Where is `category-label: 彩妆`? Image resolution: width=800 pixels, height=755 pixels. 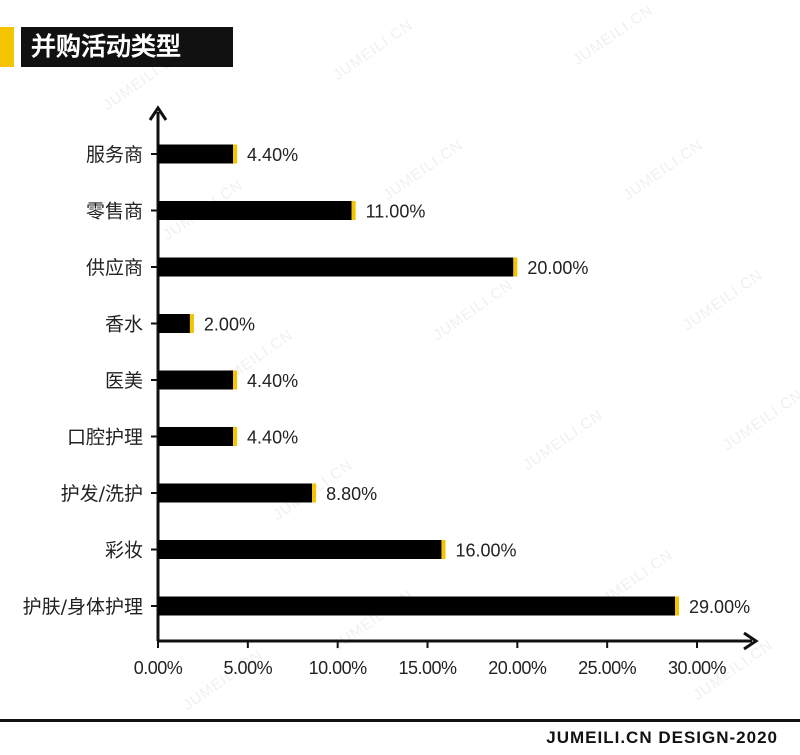
category-label: 彩妆 is located at coordinates (124, 551).